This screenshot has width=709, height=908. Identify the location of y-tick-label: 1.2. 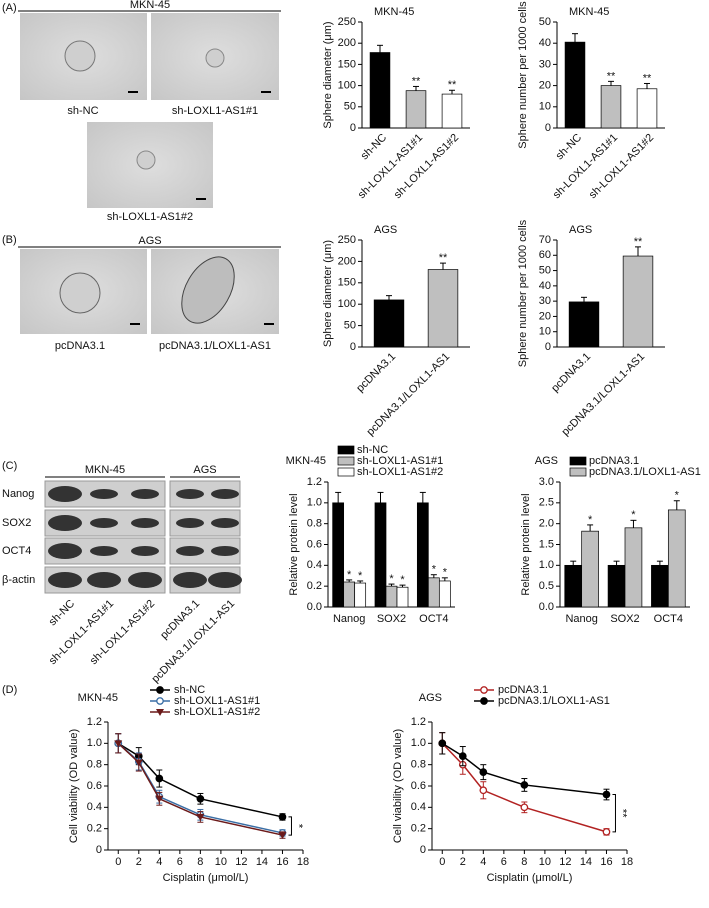
(418, 722).